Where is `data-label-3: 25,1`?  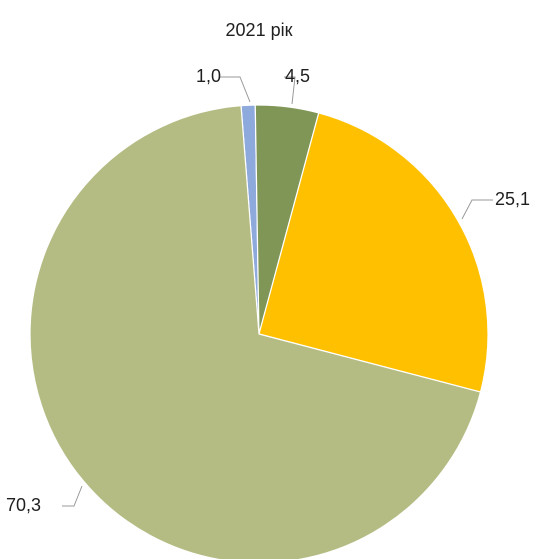 data-label-3: 25,1 is located at coordinates (512, 199).